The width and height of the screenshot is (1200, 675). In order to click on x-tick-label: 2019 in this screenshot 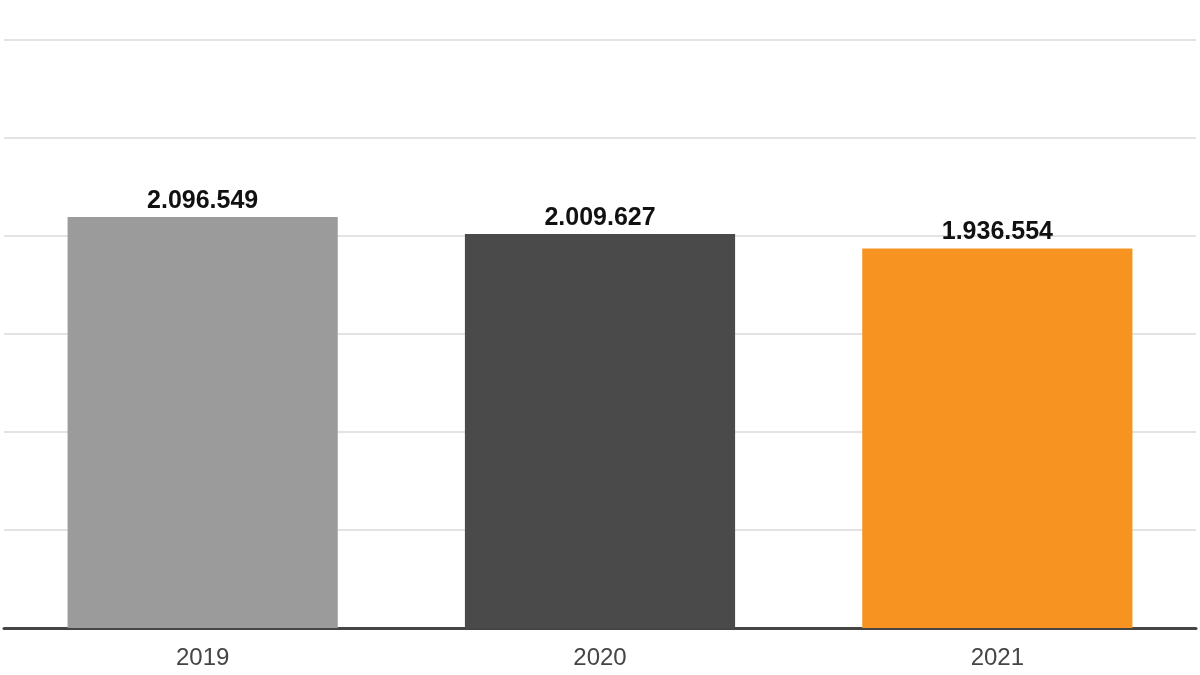, I will do `click(202, 656)`.